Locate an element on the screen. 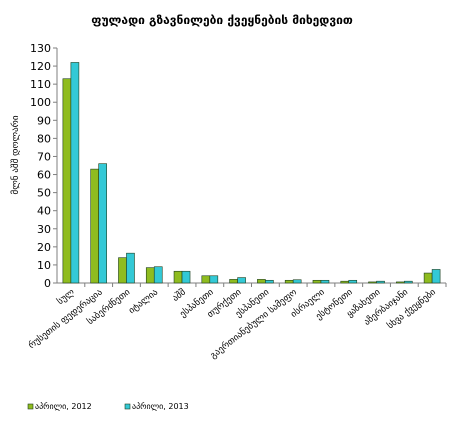 This screenshot has width=456, height=421. legend-label-1: აპრილი, 2012 is located at coordinates (63, 406).